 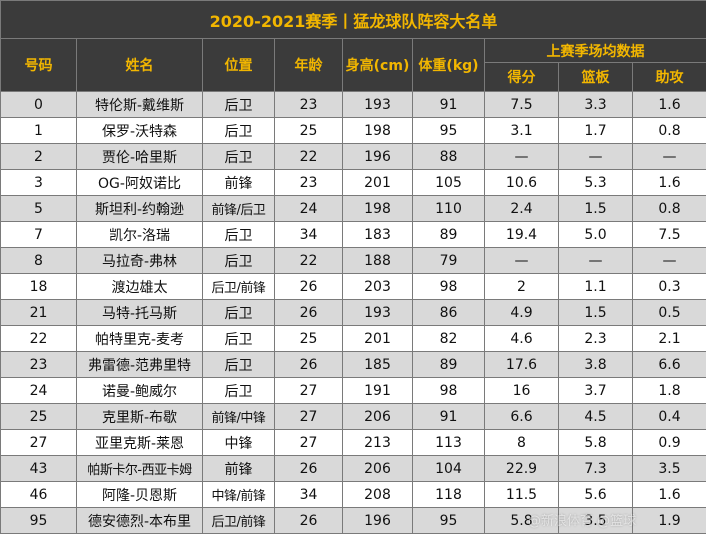 What do you see at coordinates (668, 520) in the screenshot?
I see `cell-assists: 1.9` at bounding box center [668, 520].